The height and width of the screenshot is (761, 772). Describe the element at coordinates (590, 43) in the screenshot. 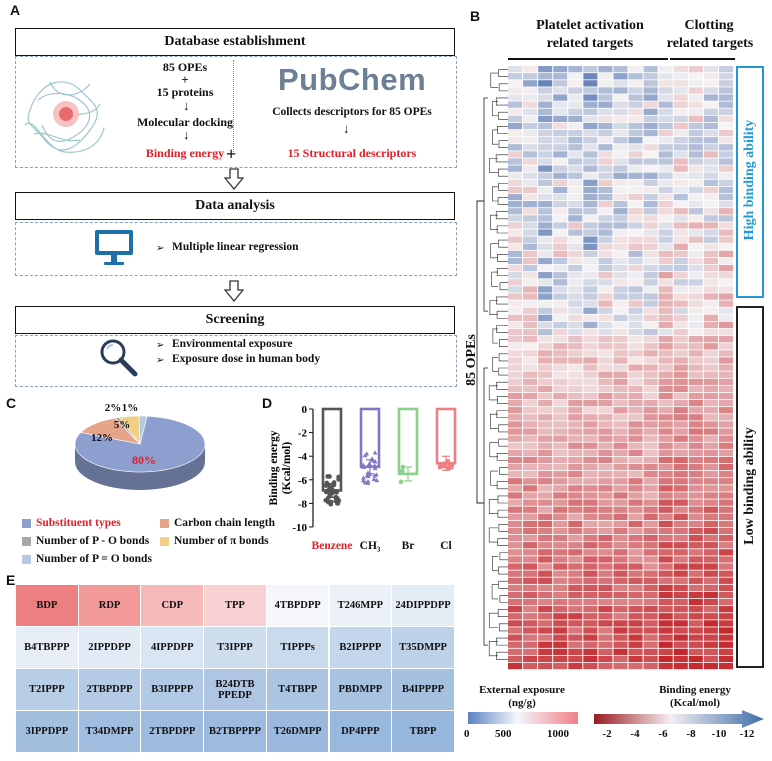

I see `platelet-header-2: related targets` at that location.